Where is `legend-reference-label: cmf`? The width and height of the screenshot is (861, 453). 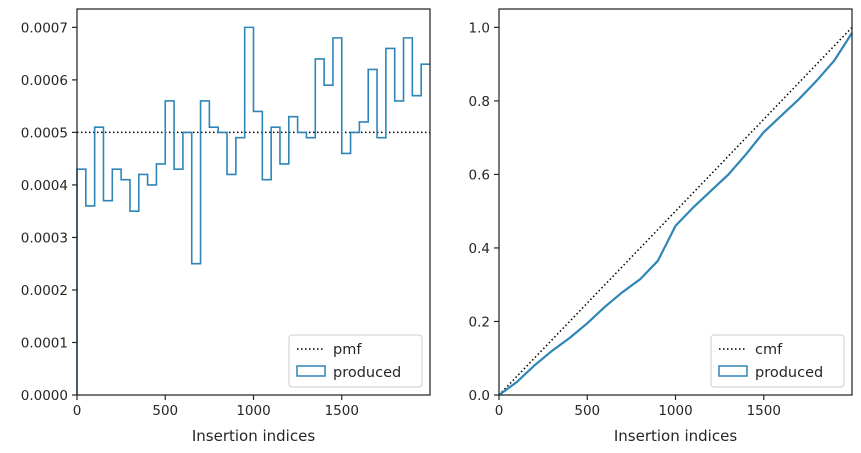 legend-reference-label: cmf is located at coordinates (769, 350).